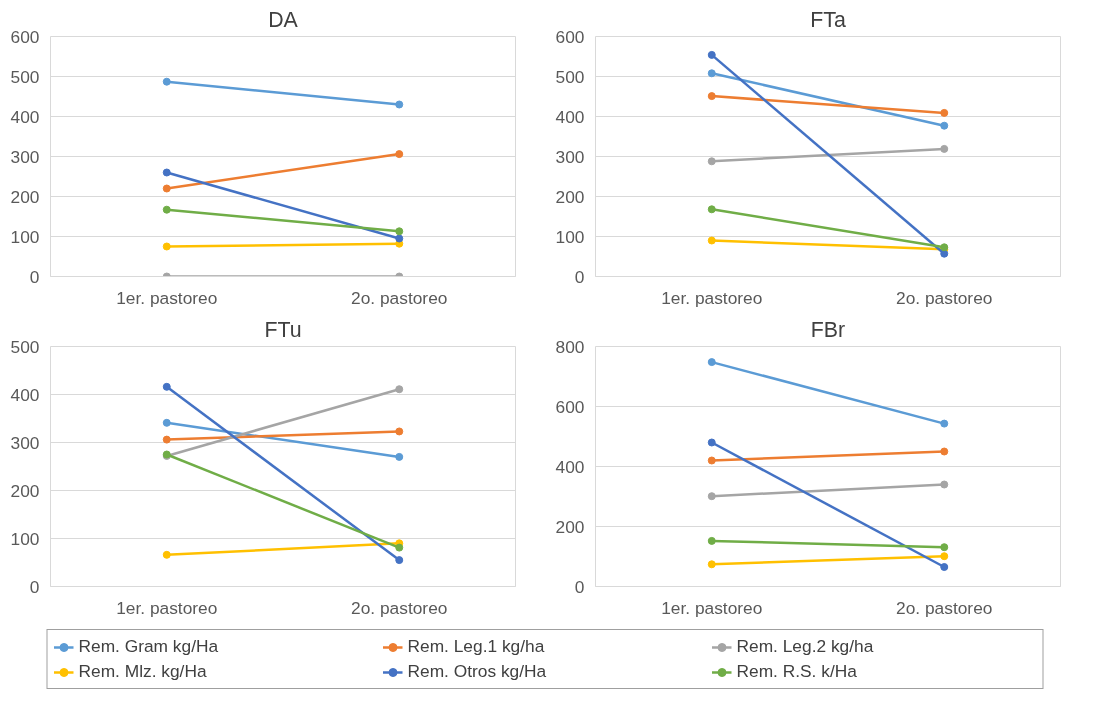  What do you see at coordinates (149, 646) in the screenshot?
I see `legend-label: Rem. Gram kg/Ha` at bounding box center [149, 646].